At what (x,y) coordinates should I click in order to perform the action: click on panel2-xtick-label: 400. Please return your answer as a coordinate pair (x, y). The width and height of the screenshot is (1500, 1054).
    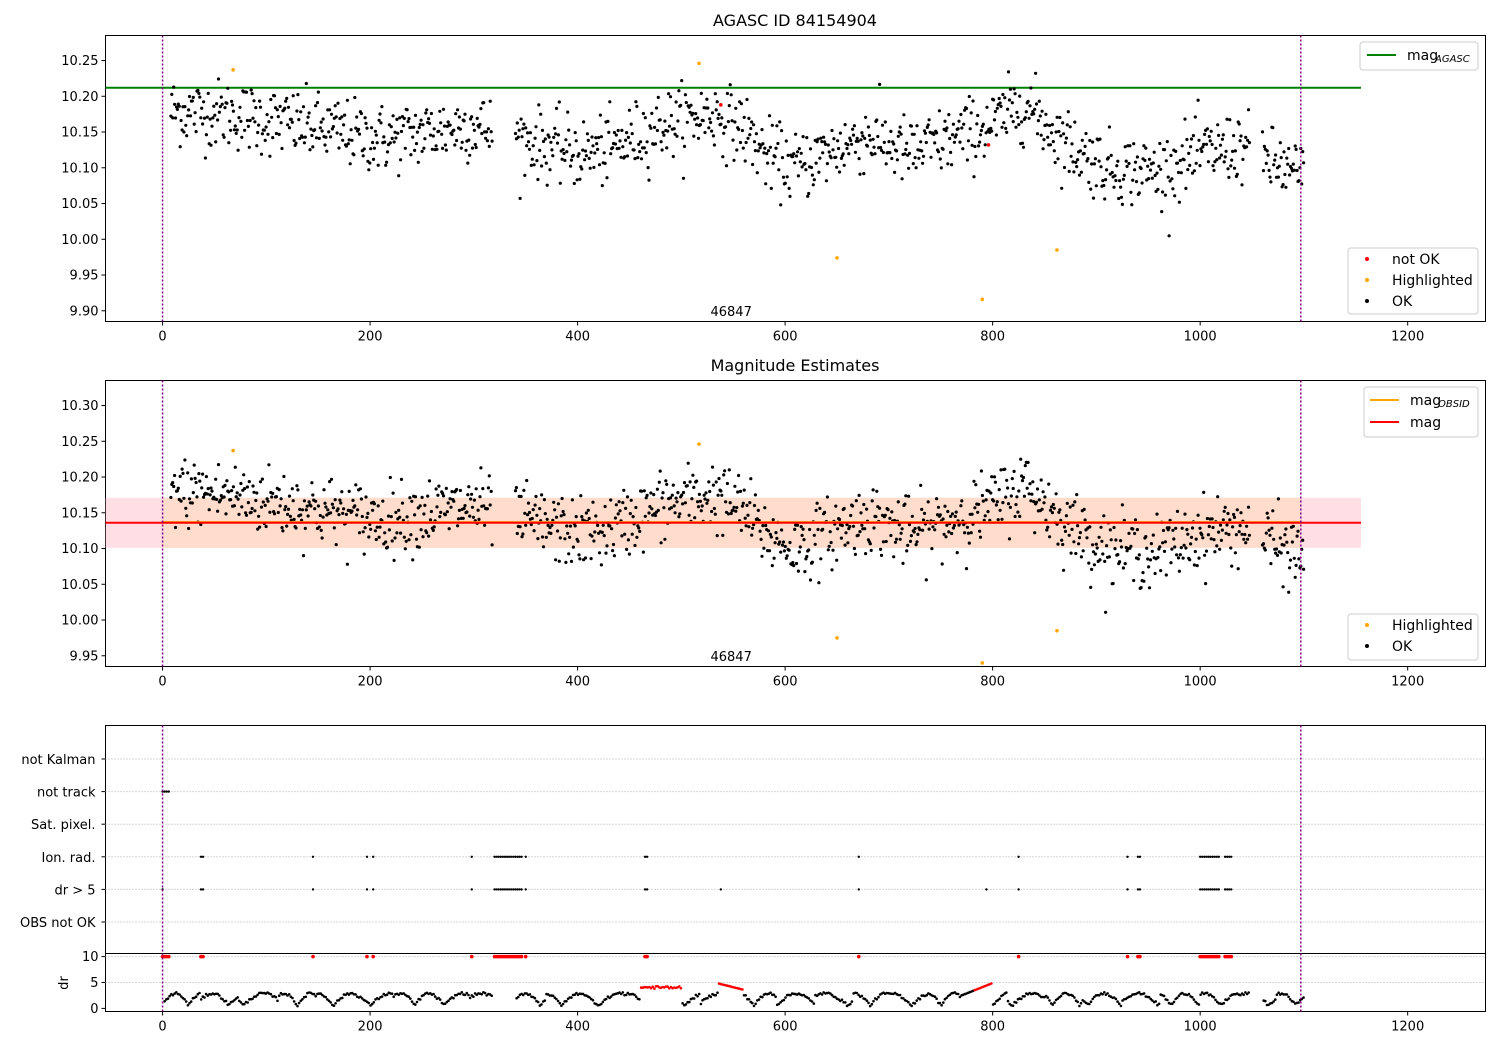
    Looking at the image, I should click on (577, 682).